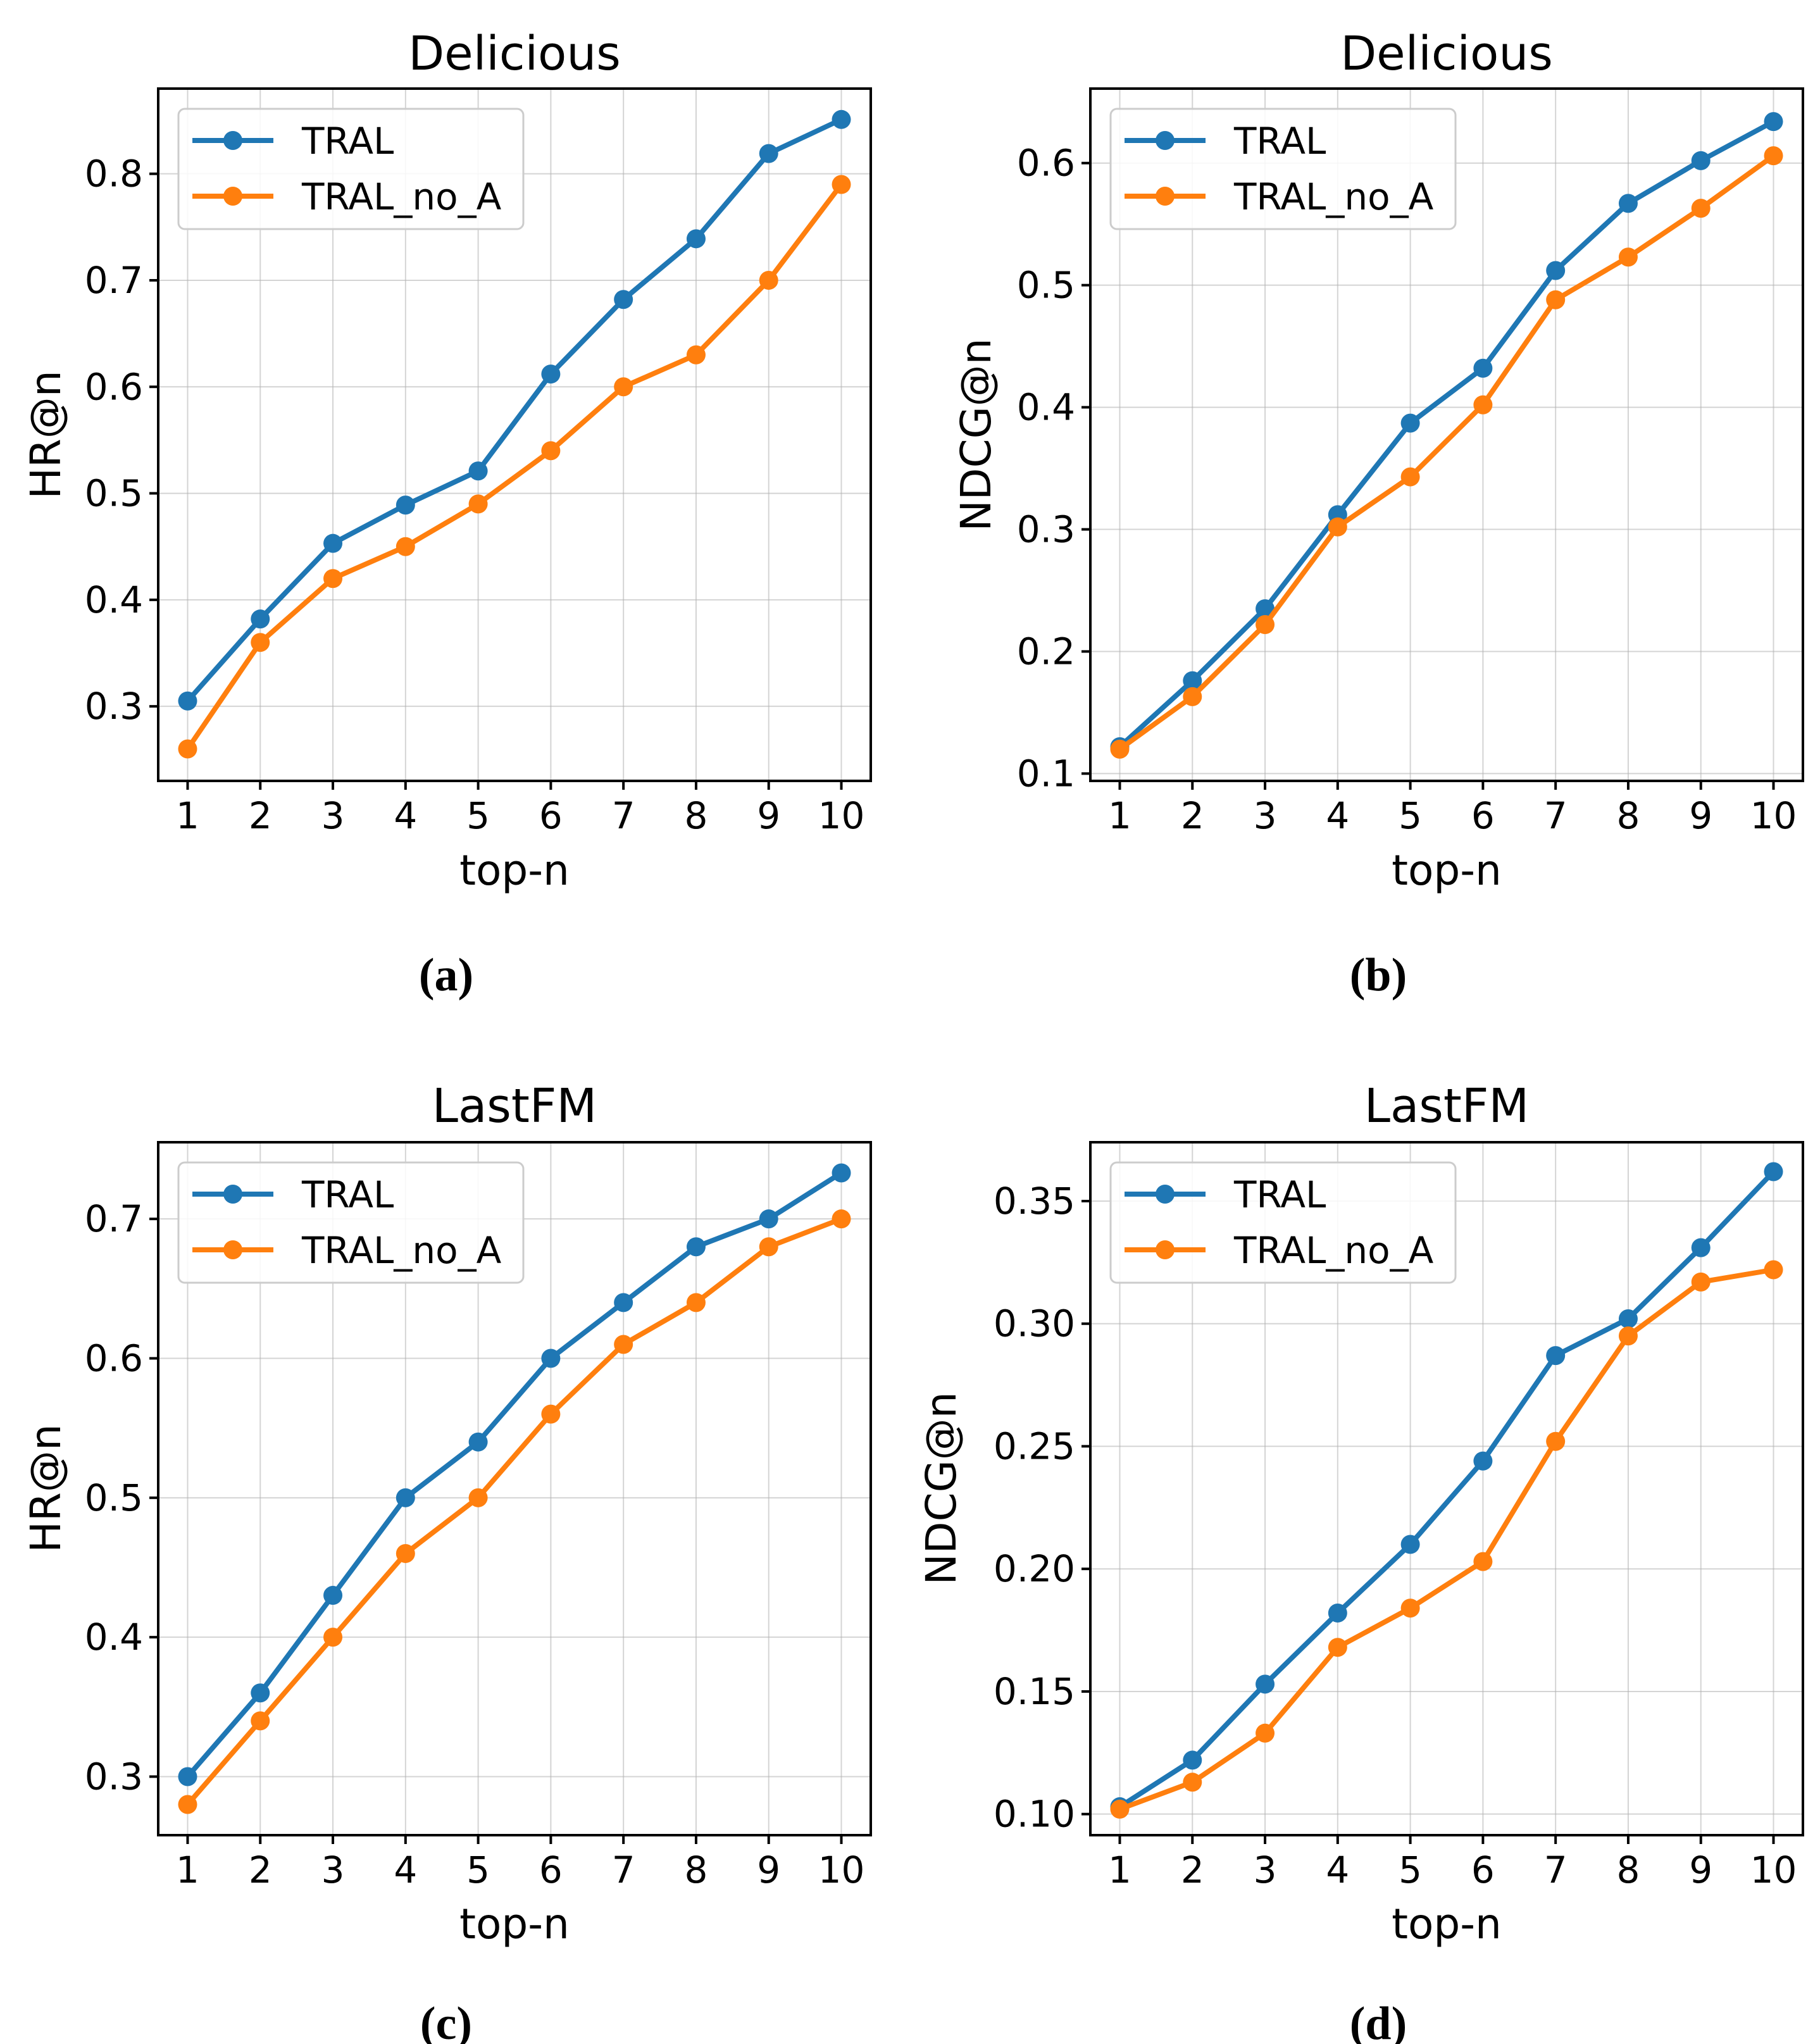 The image size is (1820, 2044). What do you see at coordinates (941, 1488) in the screenshot?
I see `y-axis-label: NDCG@n` at bounding box center [941, 1488].